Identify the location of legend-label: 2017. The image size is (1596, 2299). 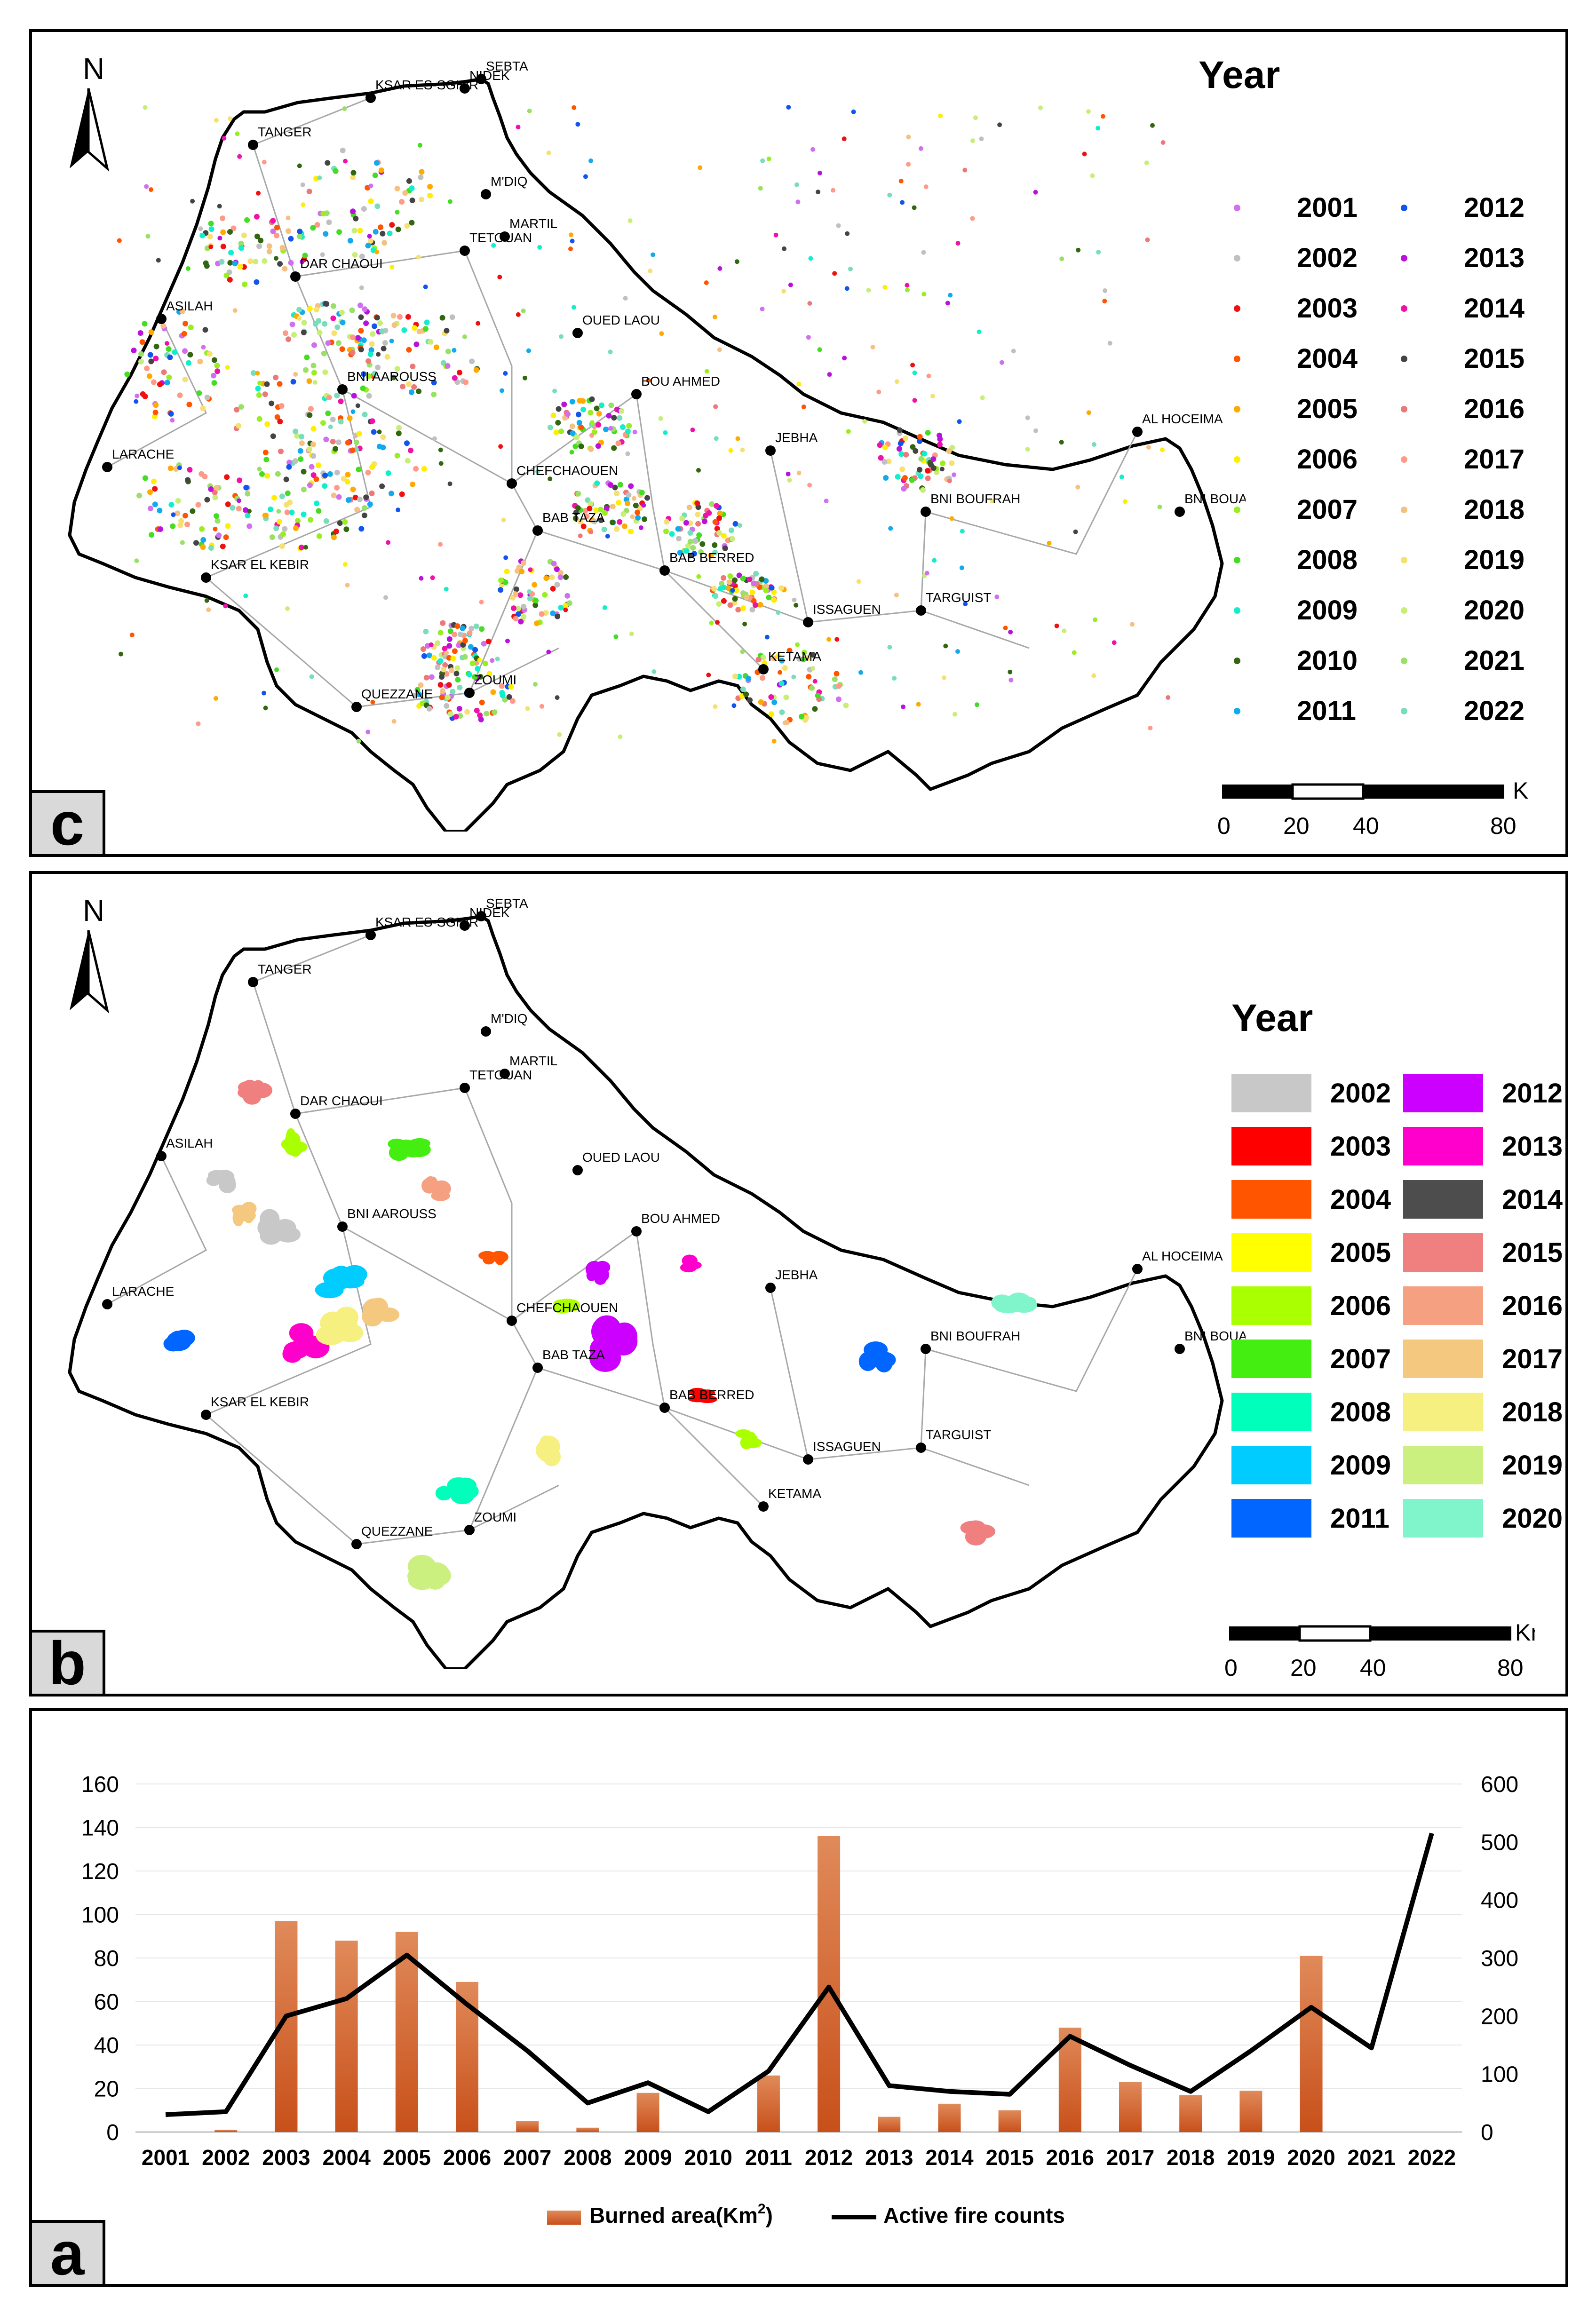
(1494, 459).